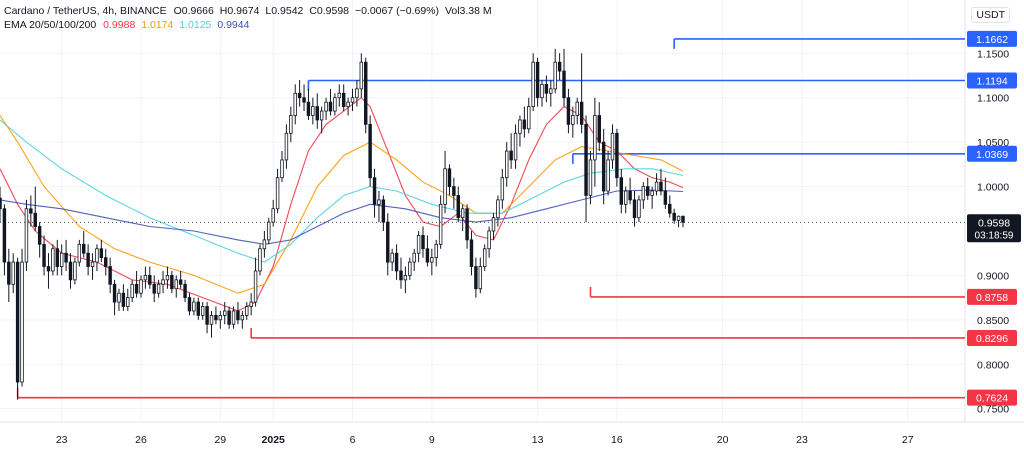 The width and height of the screenshot is (1024, 455). I want to click on low-value: 0.9542, so click(287, 11).